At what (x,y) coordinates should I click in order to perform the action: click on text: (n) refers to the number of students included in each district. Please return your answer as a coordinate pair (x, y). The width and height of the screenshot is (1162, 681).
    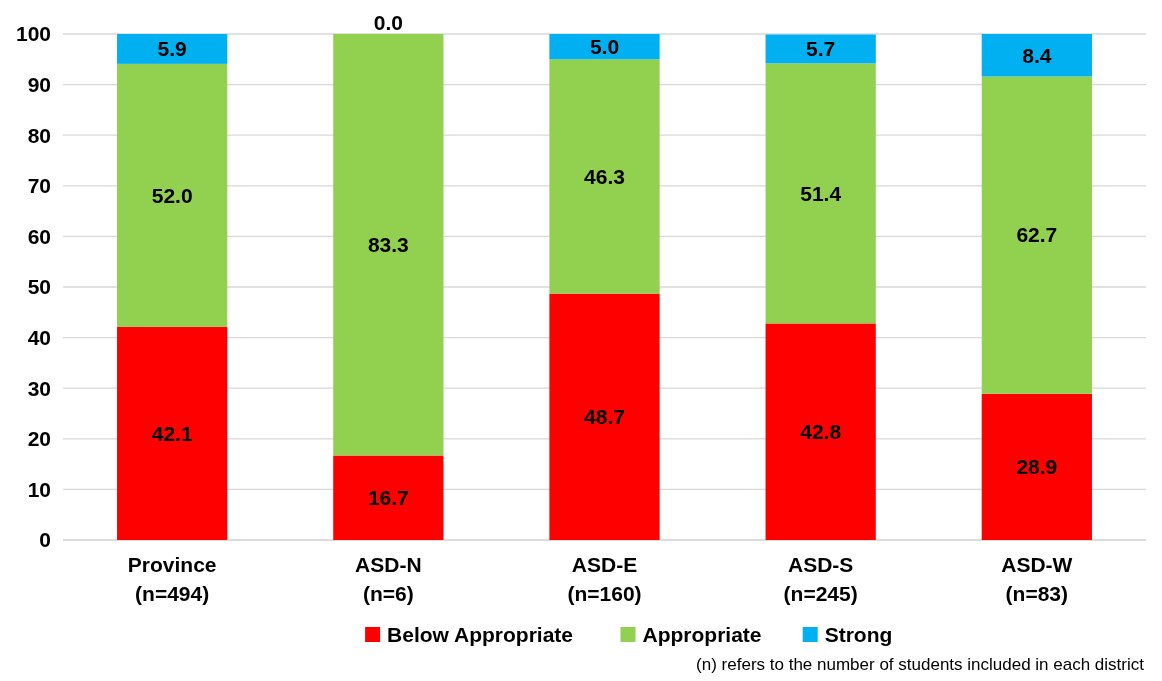
    Looking at the image, I should click on (920, 664).